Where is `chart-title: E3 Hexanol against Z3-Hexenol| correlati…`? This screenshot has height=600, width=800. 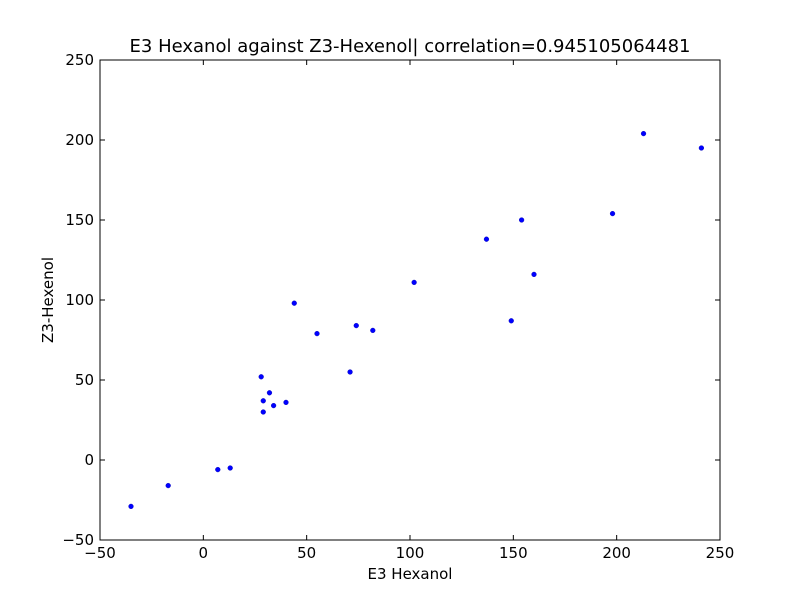
chart-title: E3 Hexanol against Z3-Hexenol| correlati… is located at coordinates (410, 46).